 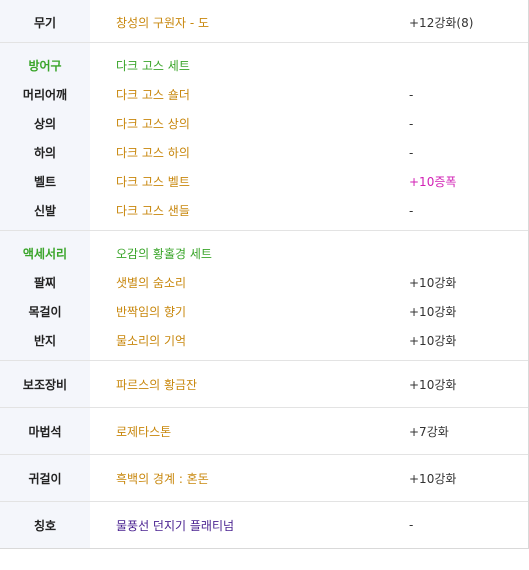 I want to click on table-row: 물풍선 던지기 플래티넘 -, so click(x=309, y=525).